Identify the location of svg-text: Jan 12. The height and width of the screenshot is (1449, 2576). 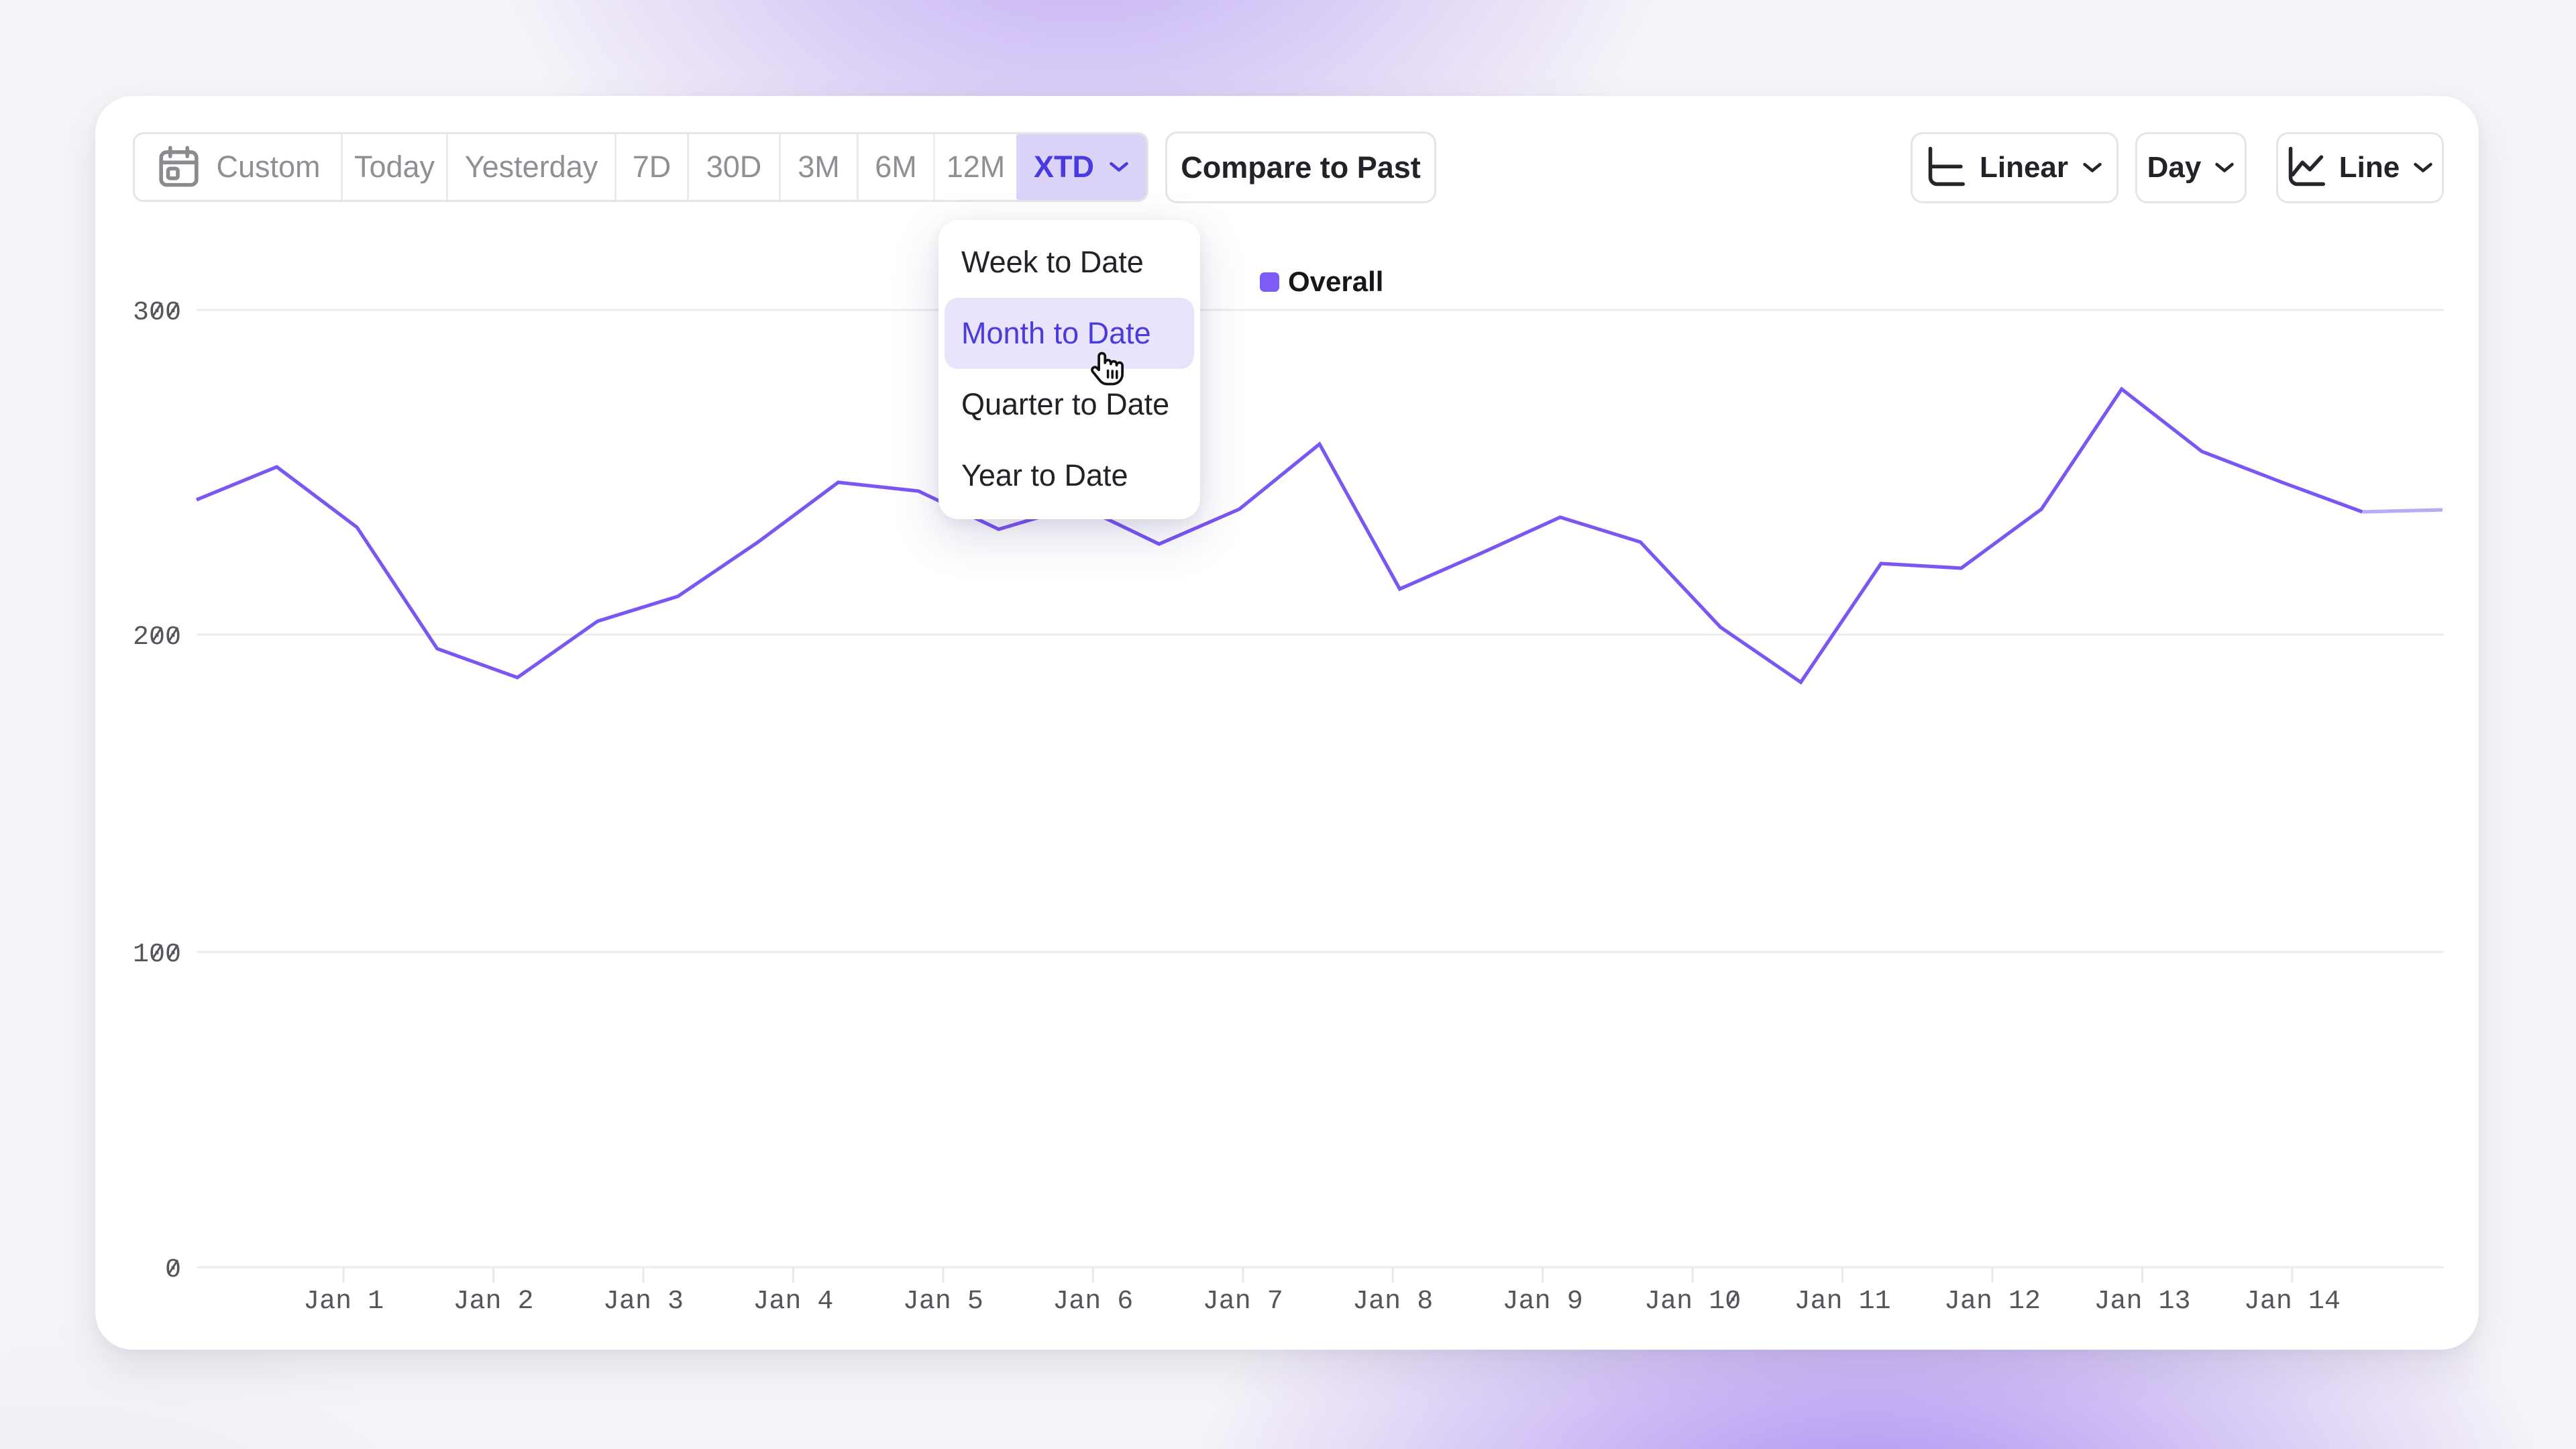
(1992, 1302).